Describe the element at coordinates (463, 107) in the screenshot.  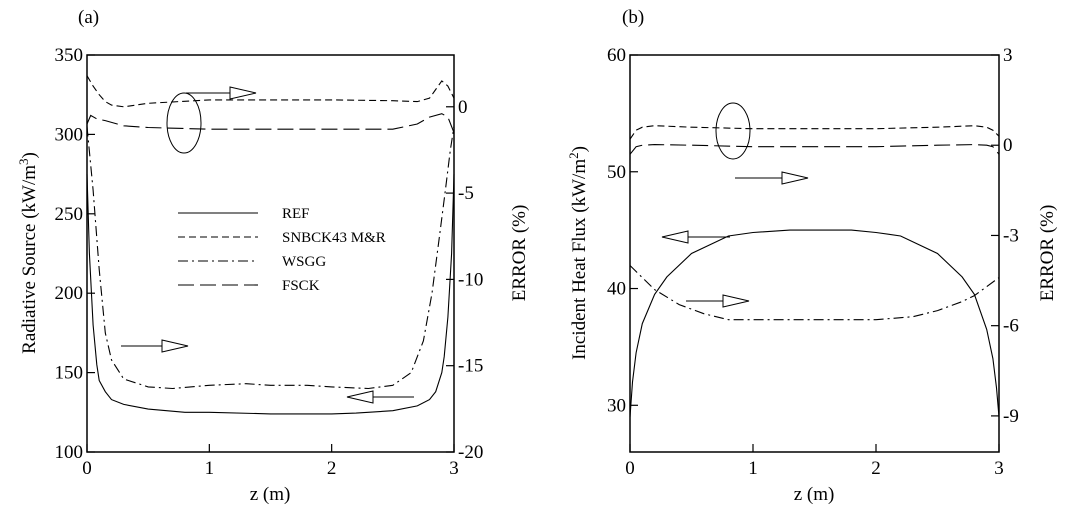
I see `panel-a-ytick-right-label-0: 0` at that location.